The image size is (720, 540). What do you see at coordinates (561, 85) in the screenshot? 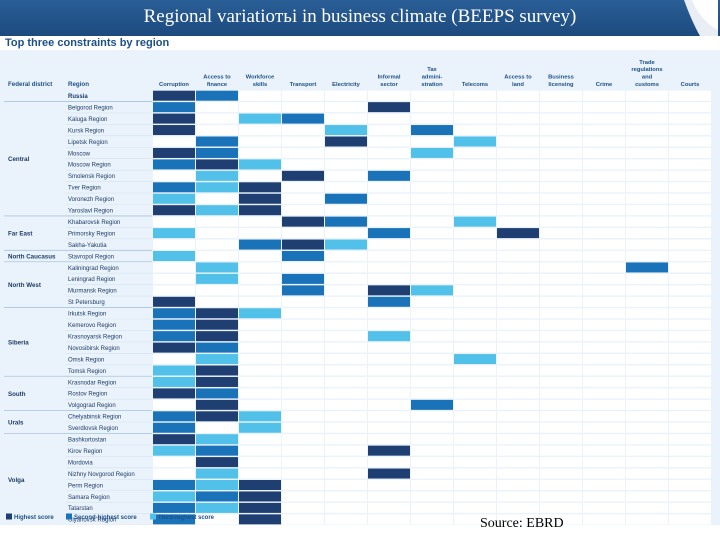
I see `column-header-9: licensing` at bounding box center [561, 85].